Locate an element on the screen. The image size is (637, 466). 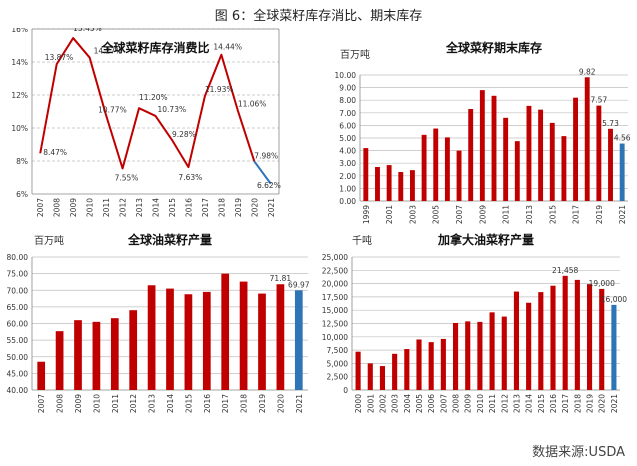
data-label: 10.73% is located at coordinates (172, 109).